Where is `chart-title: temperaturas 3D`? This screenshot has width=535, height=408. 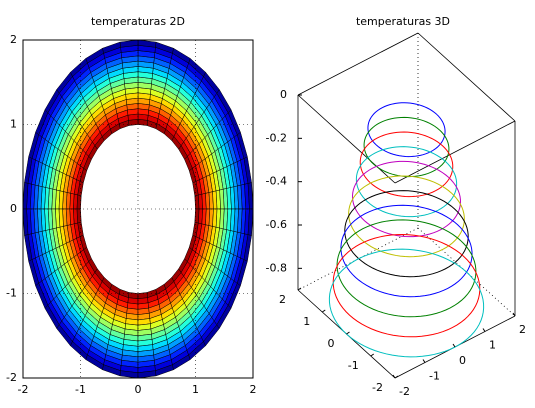 chart-title: temperaturas 3D is located at coordinates (403, 21).